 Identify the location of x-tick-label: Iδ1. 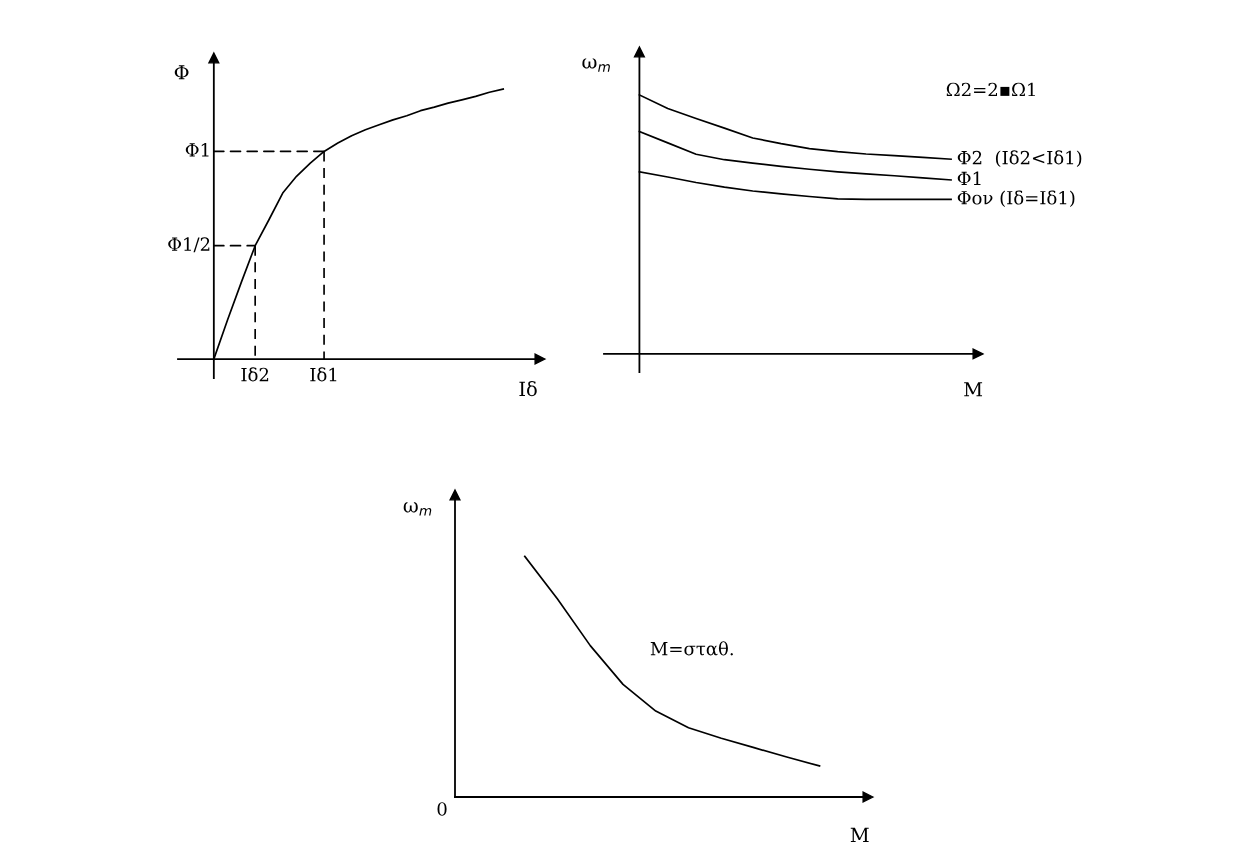
(323, 374).